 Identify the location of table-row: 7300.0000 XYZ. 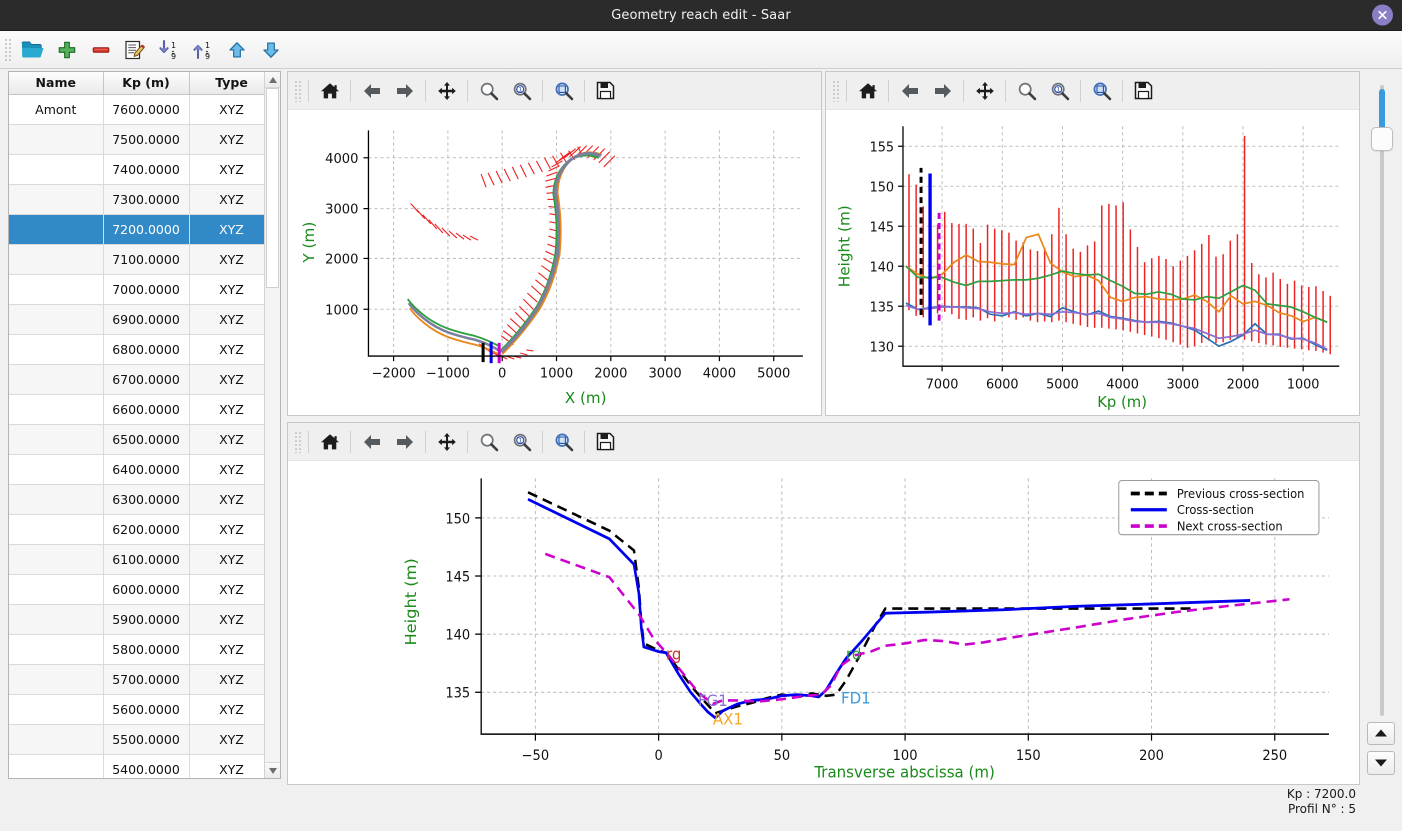
(136, 199).